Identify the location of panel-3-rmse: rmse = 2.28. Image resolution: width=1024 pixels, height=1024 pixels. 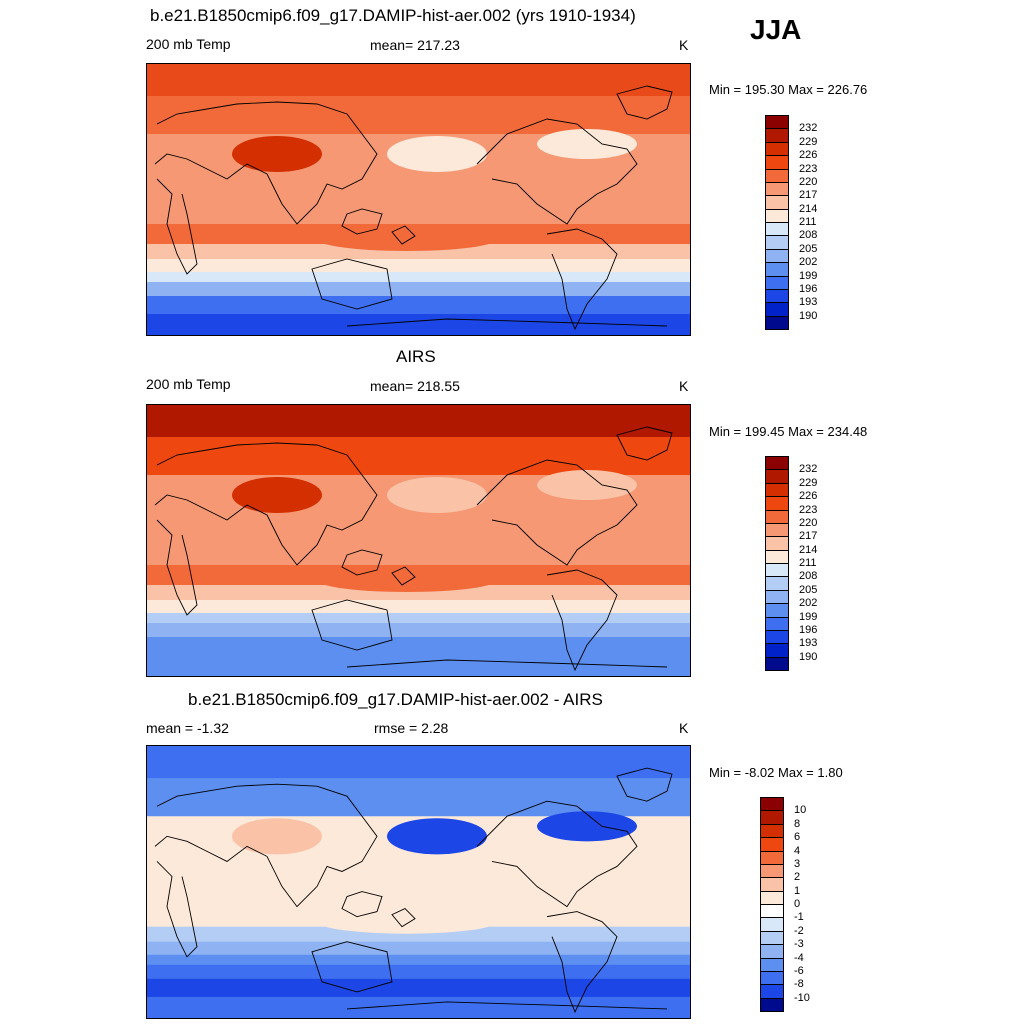
(411, 728).